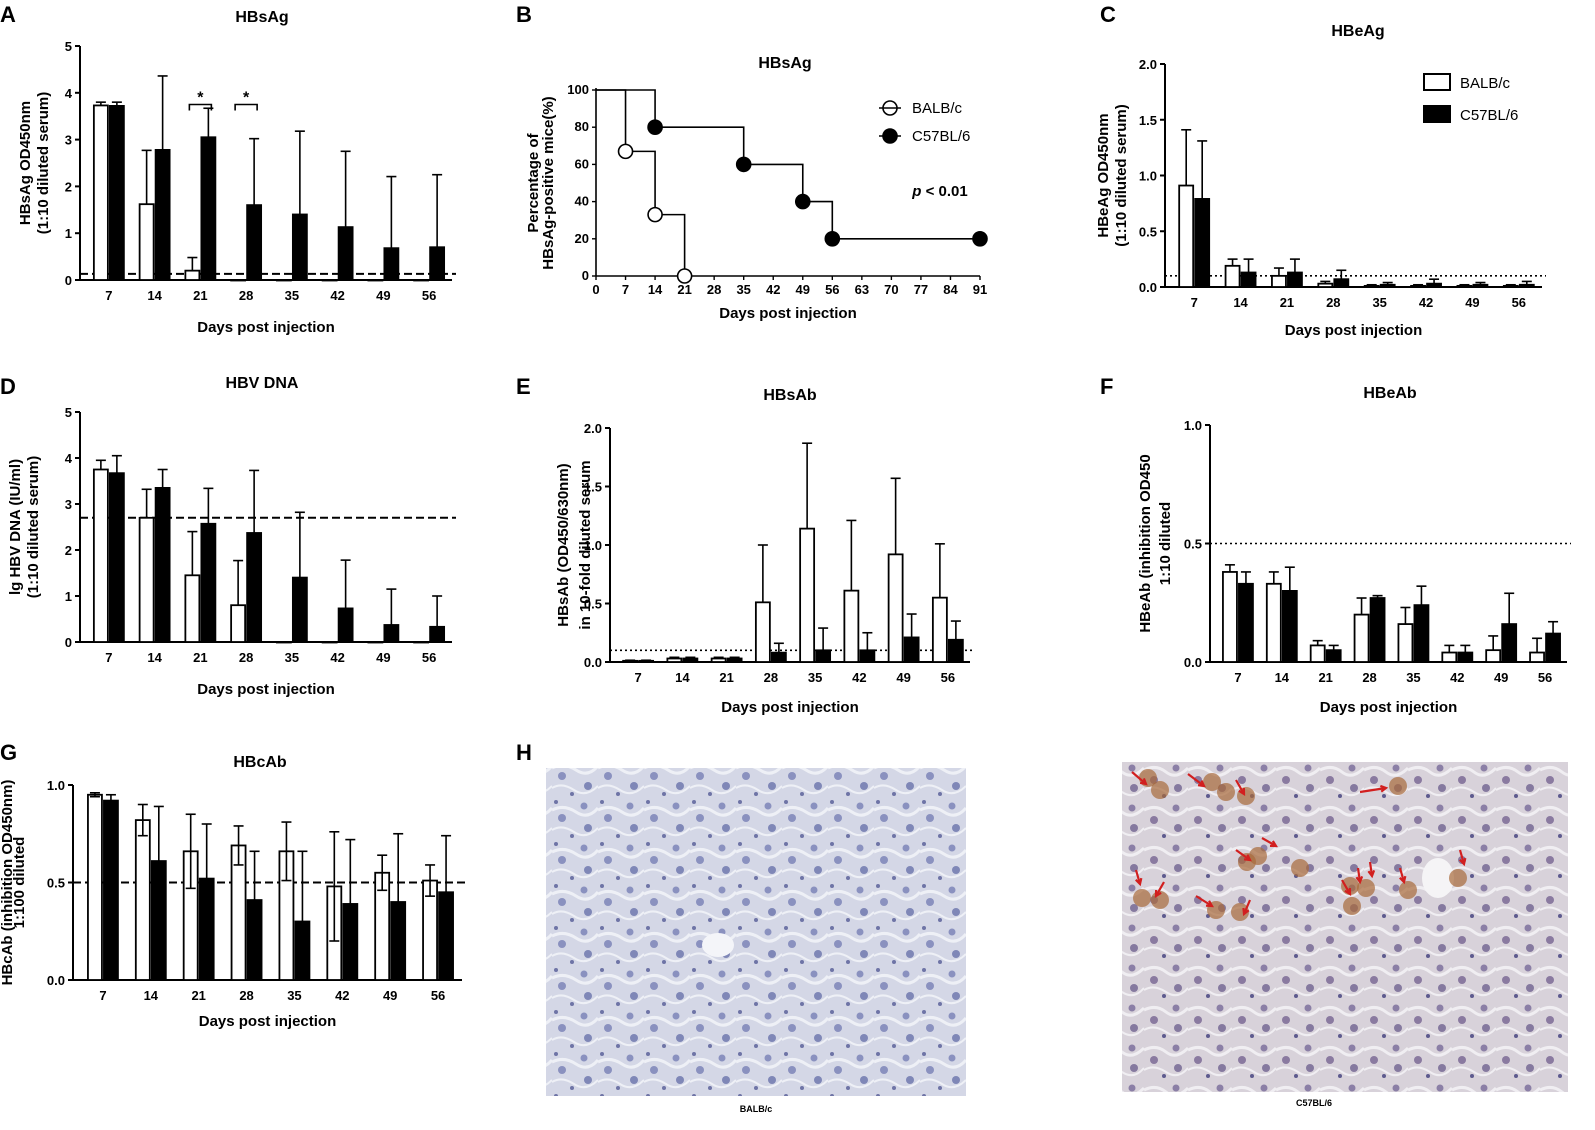  Describe the element at coordinates (69, 93) in the screenshot. I see `y-tick-label: 4` at that location.